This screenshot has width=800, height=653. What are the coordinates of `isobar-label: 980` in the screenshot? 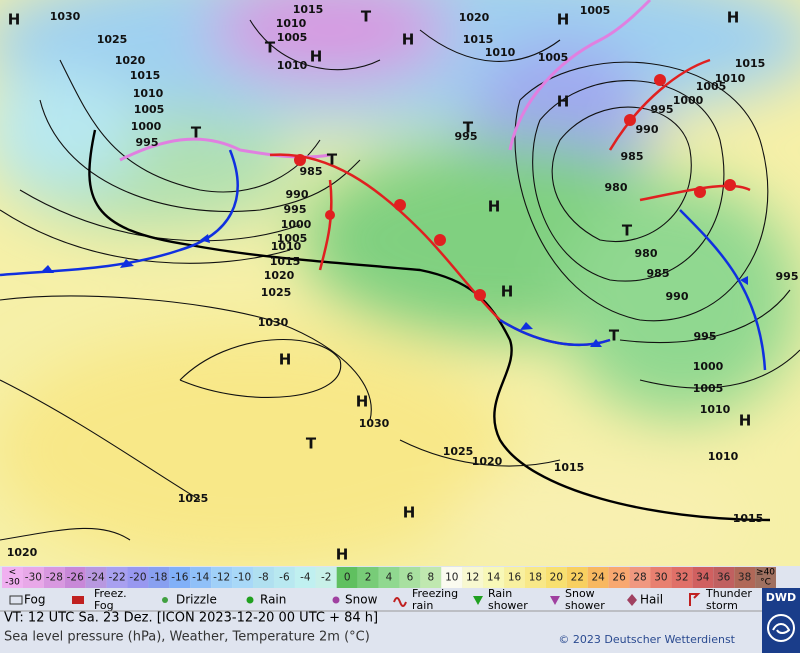 It's located at (616, 187).